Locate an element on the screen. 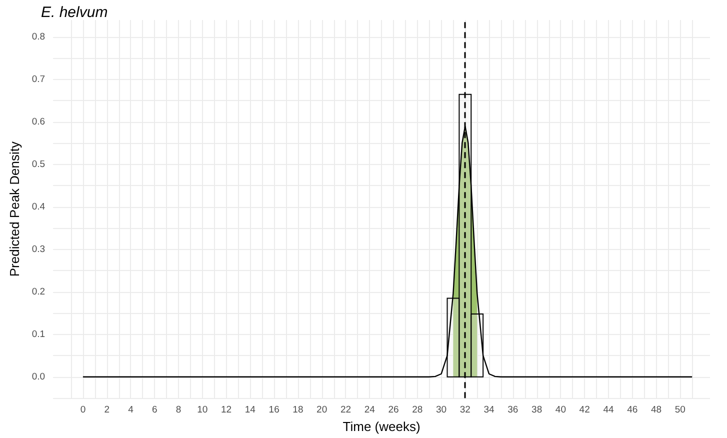 The image size is (727, 438). y-tick-label: 0.4 is located at coordinates (39, 206).